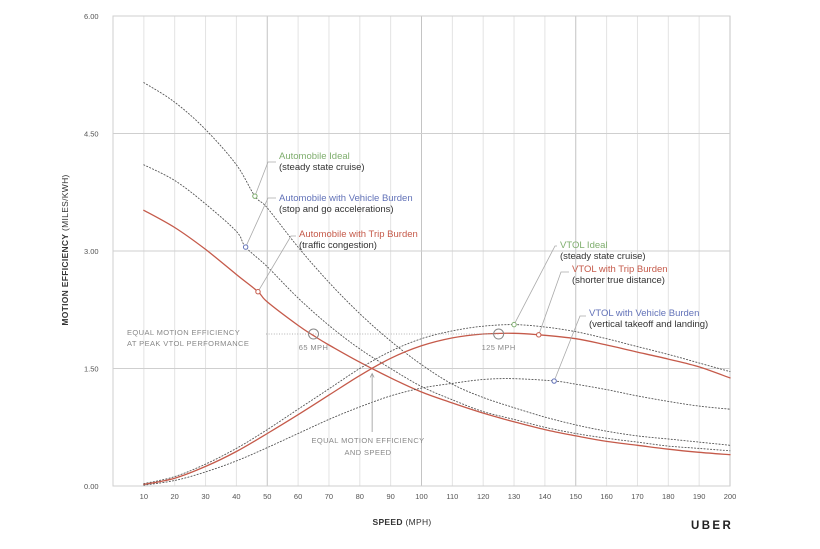  Describe the element at coordinates (188, 343) in the screenshot. I see `equal-peak-label: AT PEAK VTOL PERFORMANCE` at that location.